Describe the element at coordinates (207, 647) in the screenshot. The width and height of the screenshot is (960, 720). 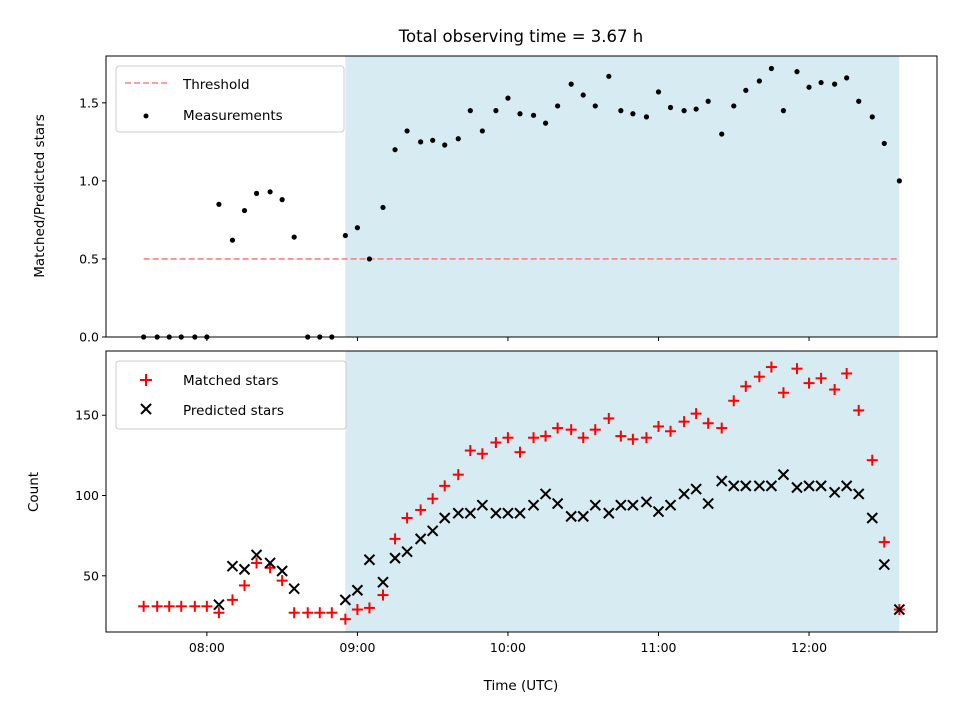
I see `x-tick-label: 08:00` at that location.